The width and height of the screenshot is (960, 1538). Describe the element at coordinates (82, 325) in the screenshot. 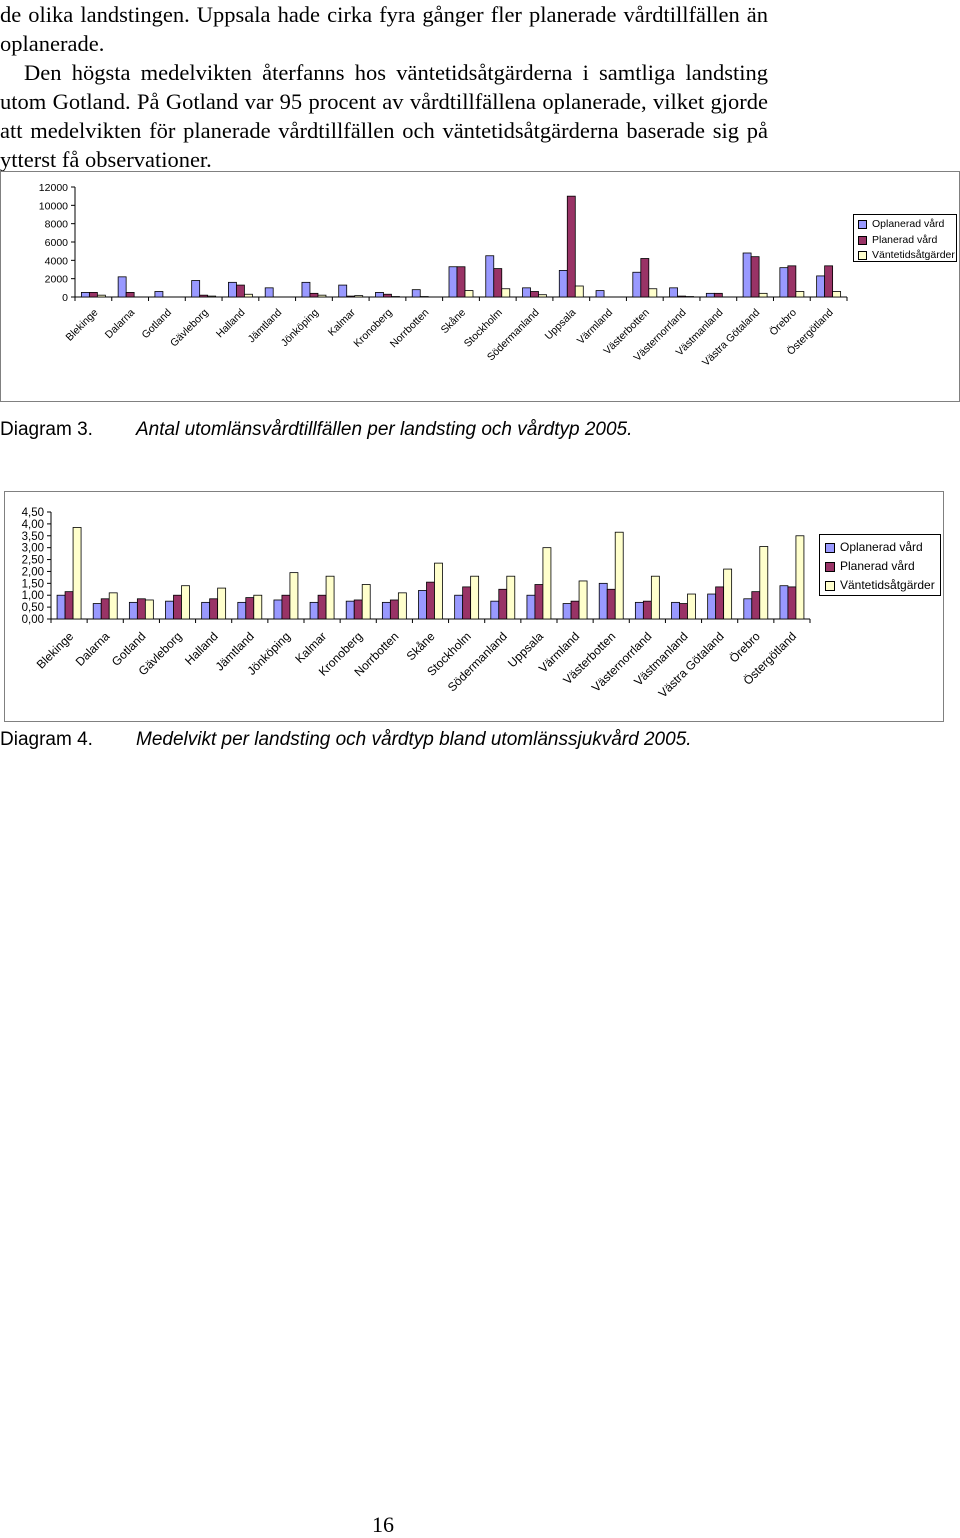

I see `c3-category-label: Blekinge` at that location.